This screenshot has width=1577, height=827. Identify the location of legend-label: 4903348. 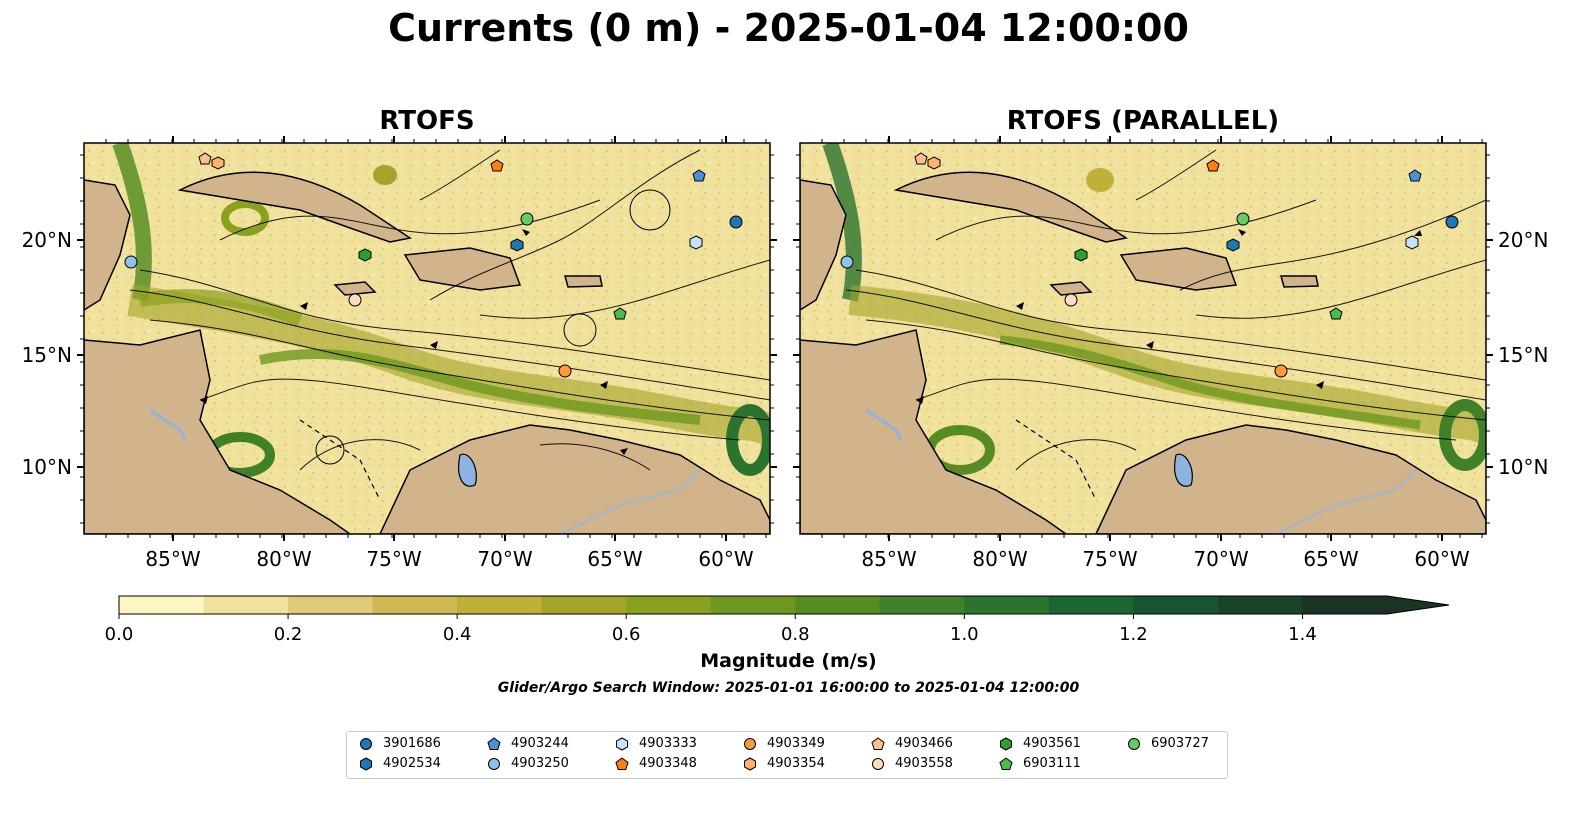
(668, 763).